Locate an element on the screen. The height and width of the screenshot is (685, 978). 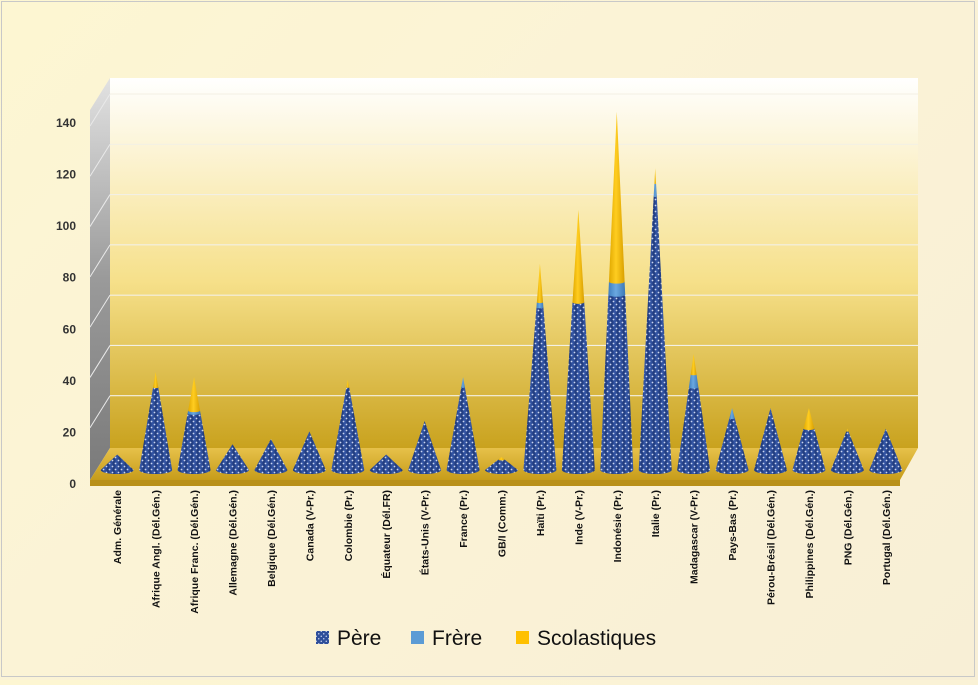
y-tick-label: 20 is located at coordinates (70, 432).